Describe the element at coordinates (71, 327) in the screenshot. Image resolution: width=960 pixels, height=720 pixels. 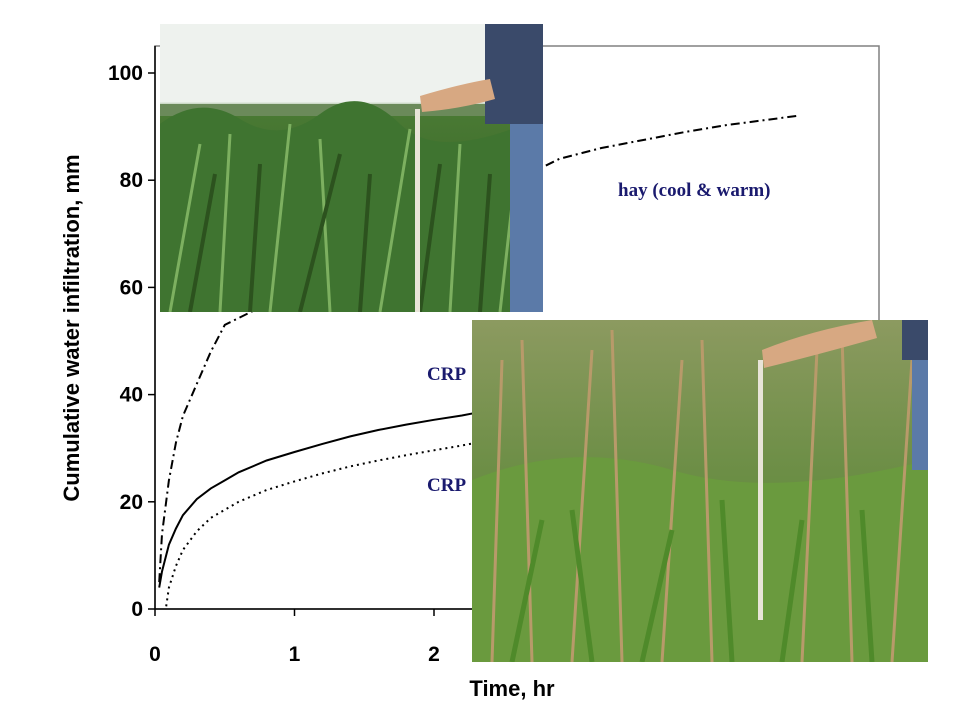
I see `y-axis-title: Cumulative water infiltration, mm` at that location.